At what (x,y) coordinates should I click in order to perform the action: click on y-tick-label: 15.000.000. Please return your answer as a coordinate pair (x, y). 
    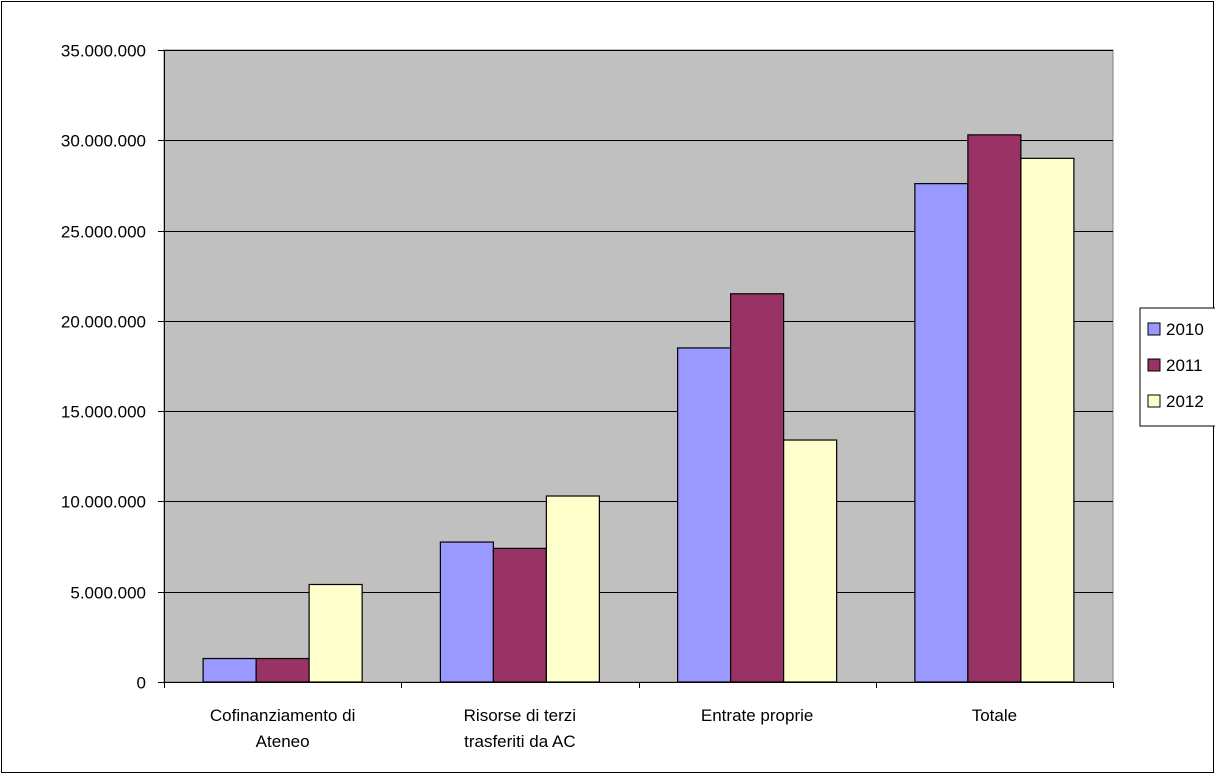
    Looking at the image, I should click on (103, 412).